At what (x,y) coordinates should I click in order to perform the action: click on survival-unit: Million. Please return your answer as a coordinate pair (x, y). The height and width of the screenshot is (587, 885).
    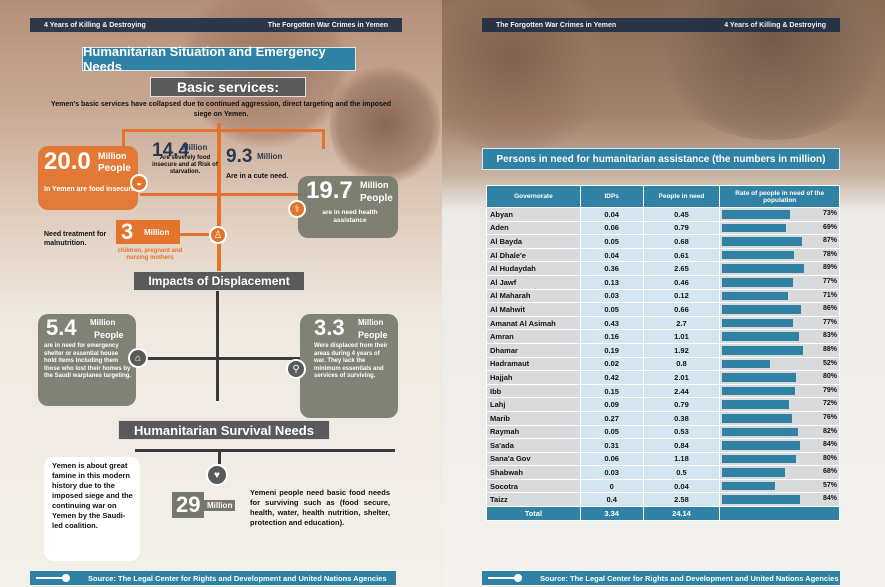
    Looking at the image, I should click on (220, 505).